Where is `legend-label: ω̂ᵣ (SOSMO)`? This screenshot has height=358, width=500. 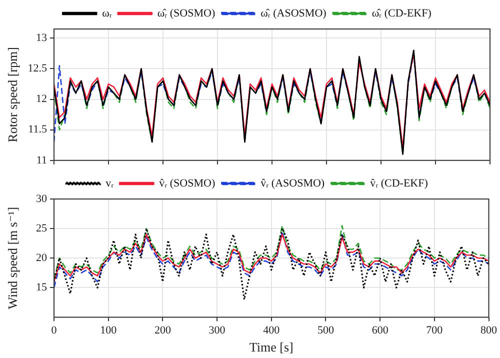
legend-label: ω̂ᵣ (SOSMO) is located at coordinates (186, 13).